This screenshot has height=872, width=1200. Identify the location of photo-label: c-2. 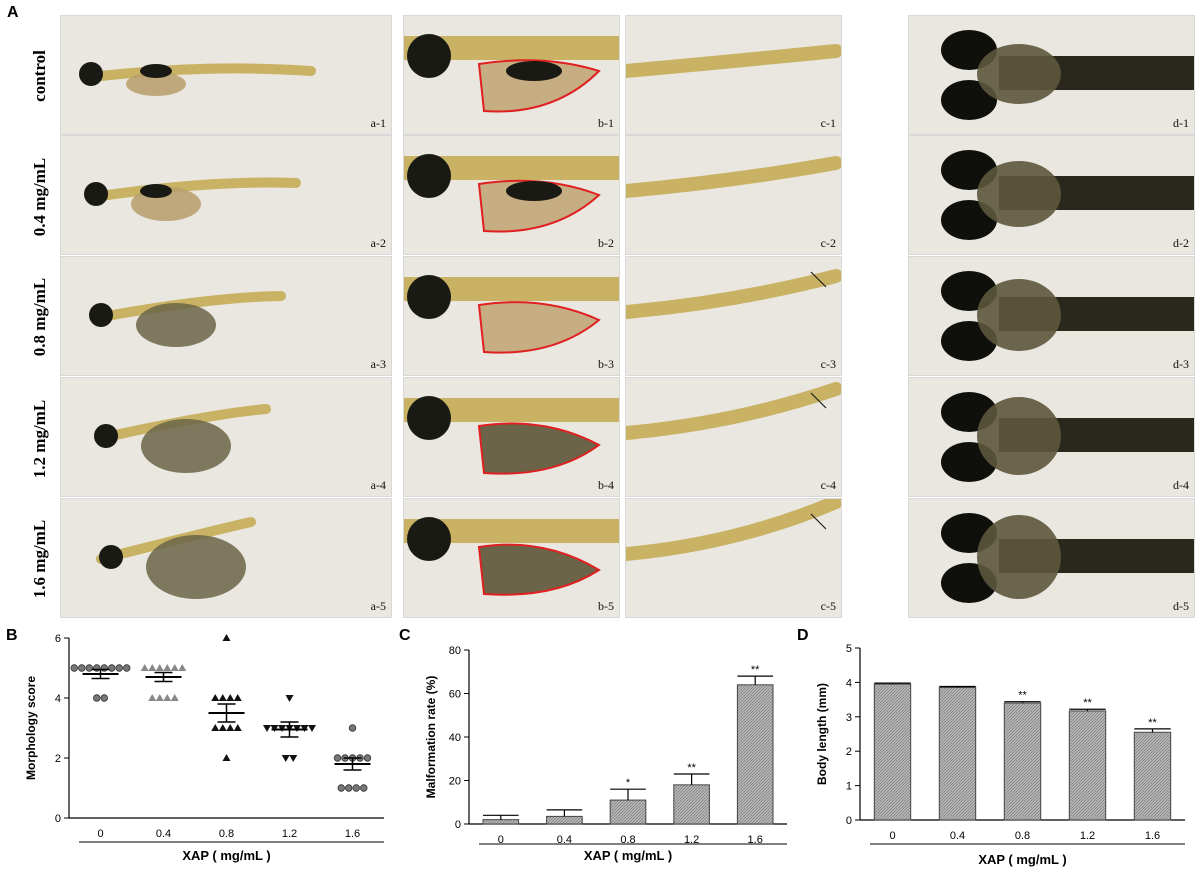
(828, 243).